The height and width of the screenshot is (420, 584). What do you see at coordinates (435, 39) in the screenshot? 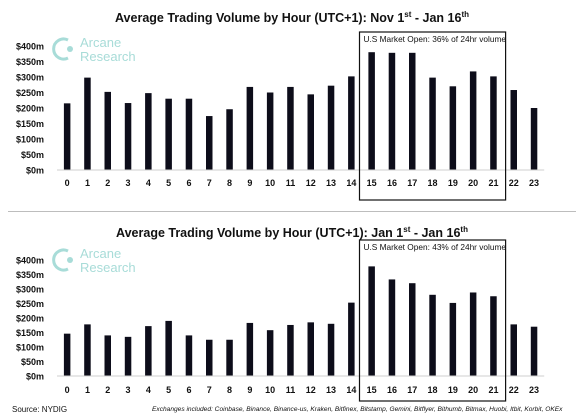
I see `market-open-label: U.S Market Open: 36% of 24hr volume` at bounding box center [435, 39].